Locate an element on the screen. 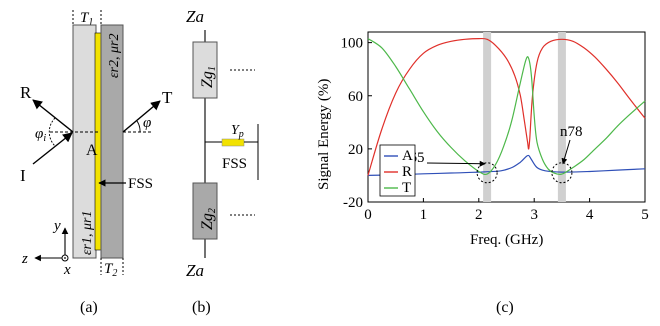 The image size is (660, 326). zg2-label: Zg2 is located at coordinates (208, 219).